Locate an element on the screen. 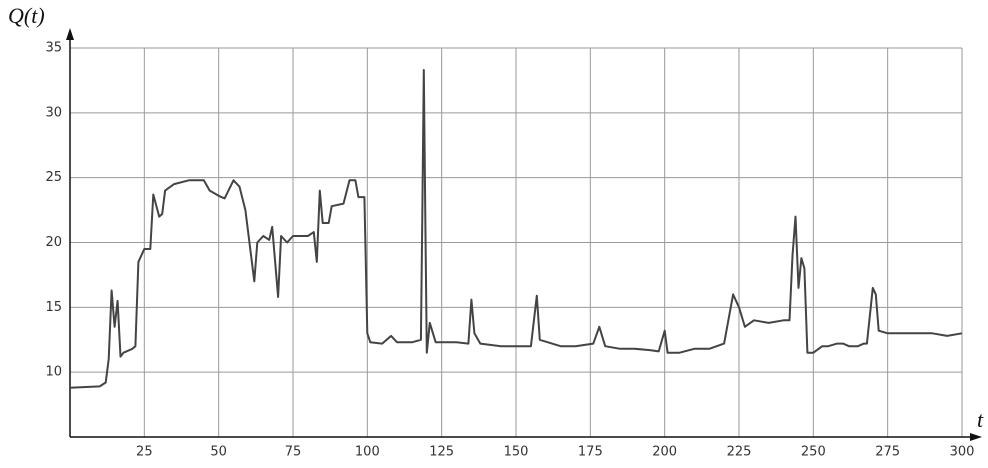 The height and width of the screenshot is (468, 988). y-tick-label: 20 is located at coordinates (53, 242).